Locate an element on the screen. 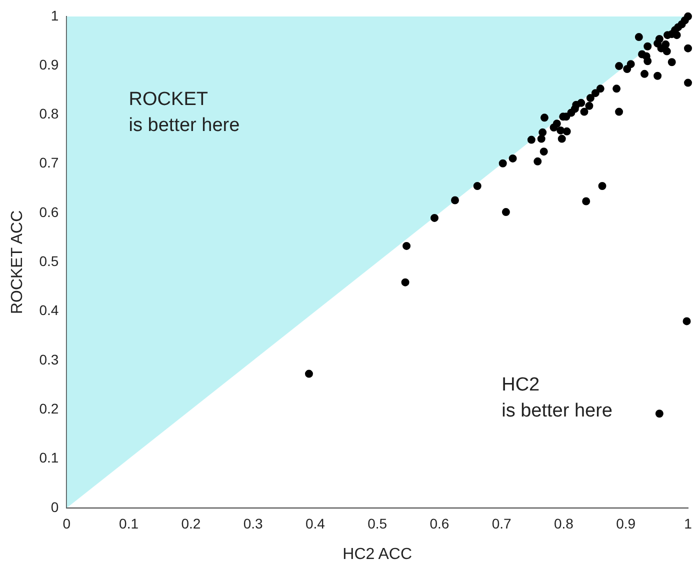 This screenshot has width=700, height=572. y-axis-title: ROCKET ACC is located at coordinates (17, 262).